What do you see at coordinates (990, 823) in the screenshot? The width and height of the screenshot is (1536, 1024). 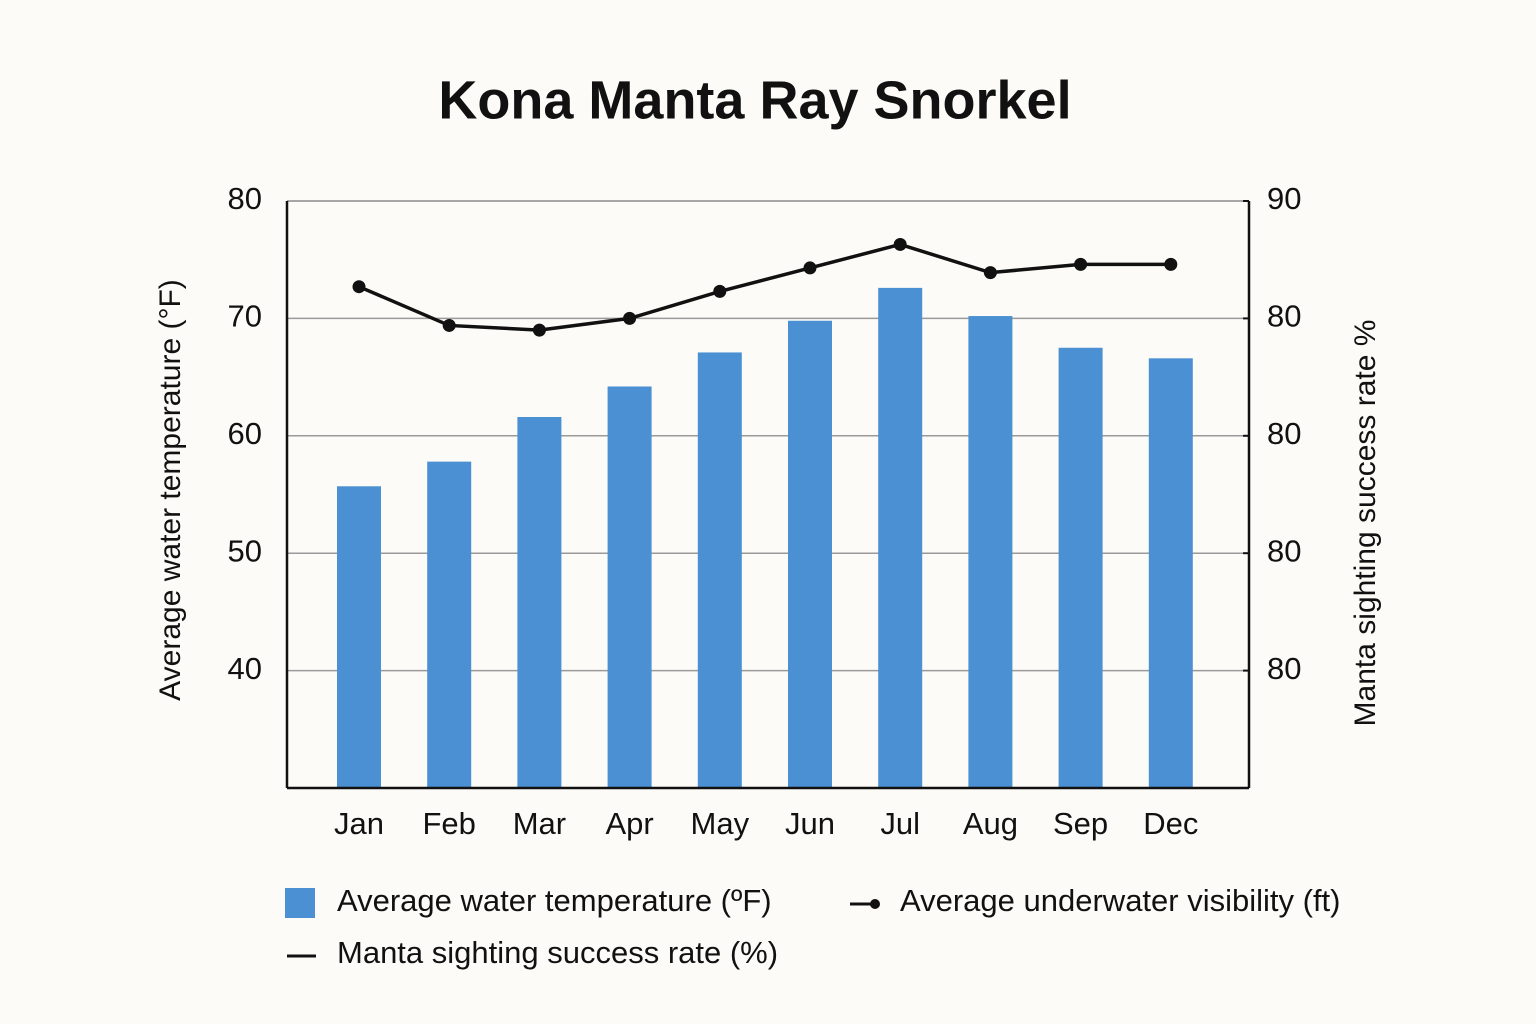 I see `x-tick-label: Aug` at bounding box center [990, 823].